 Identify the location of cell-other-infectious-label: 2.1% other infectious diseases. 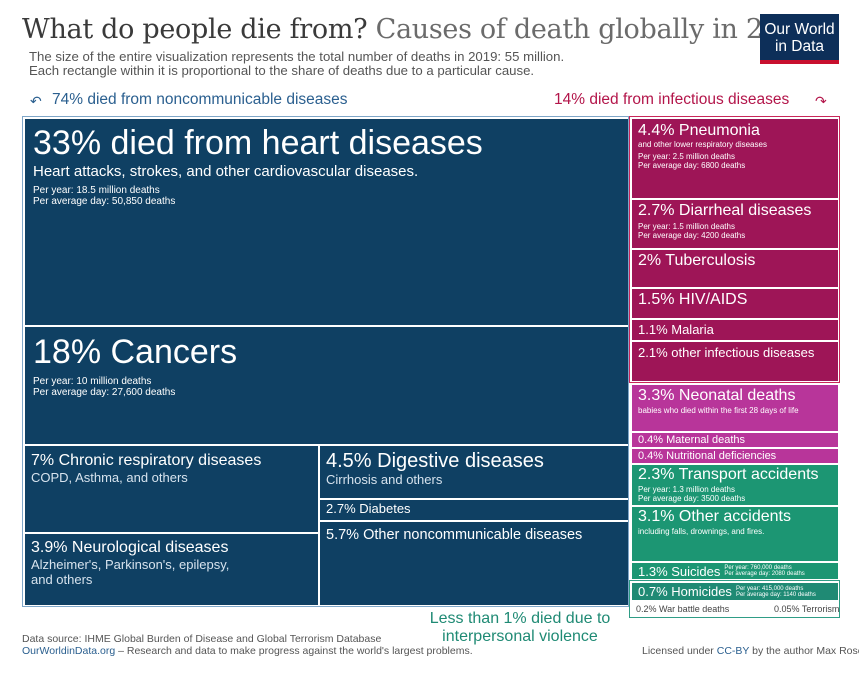
(726, 352).